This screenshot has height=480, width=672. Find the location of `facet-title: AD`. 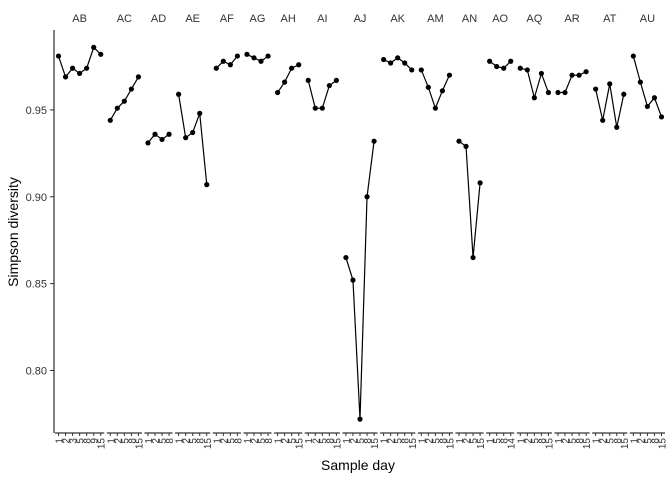

facet-title: AD is located at coordinates (158, 19).